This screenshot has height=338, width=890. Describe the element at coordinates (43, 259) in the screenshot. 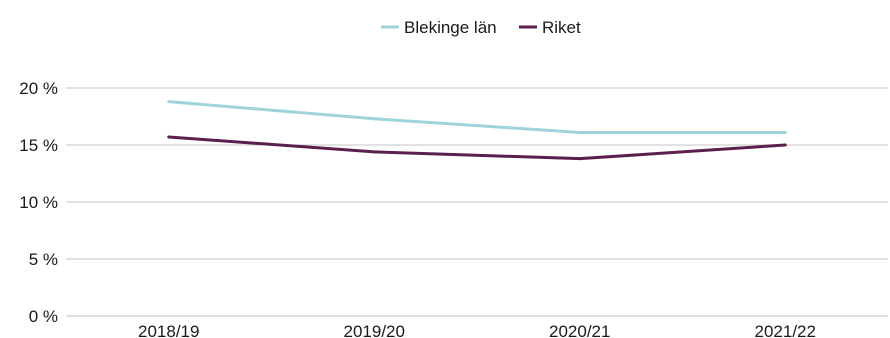

I see `y-tick-label: 5 %` at that location.